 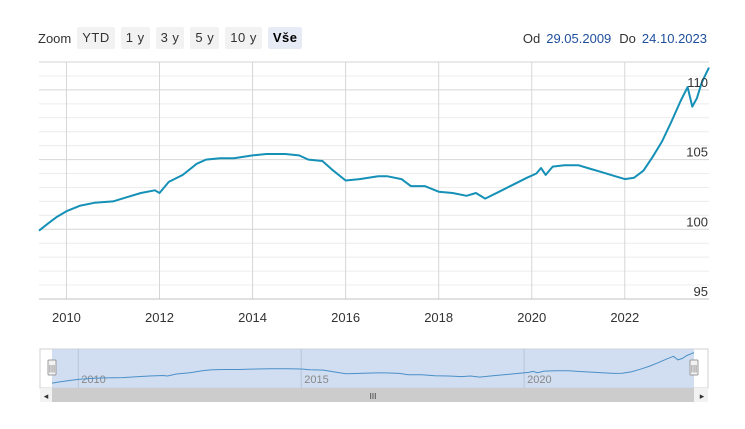 I want to click on y-tick-label: 105, so click(x=697, y=152).